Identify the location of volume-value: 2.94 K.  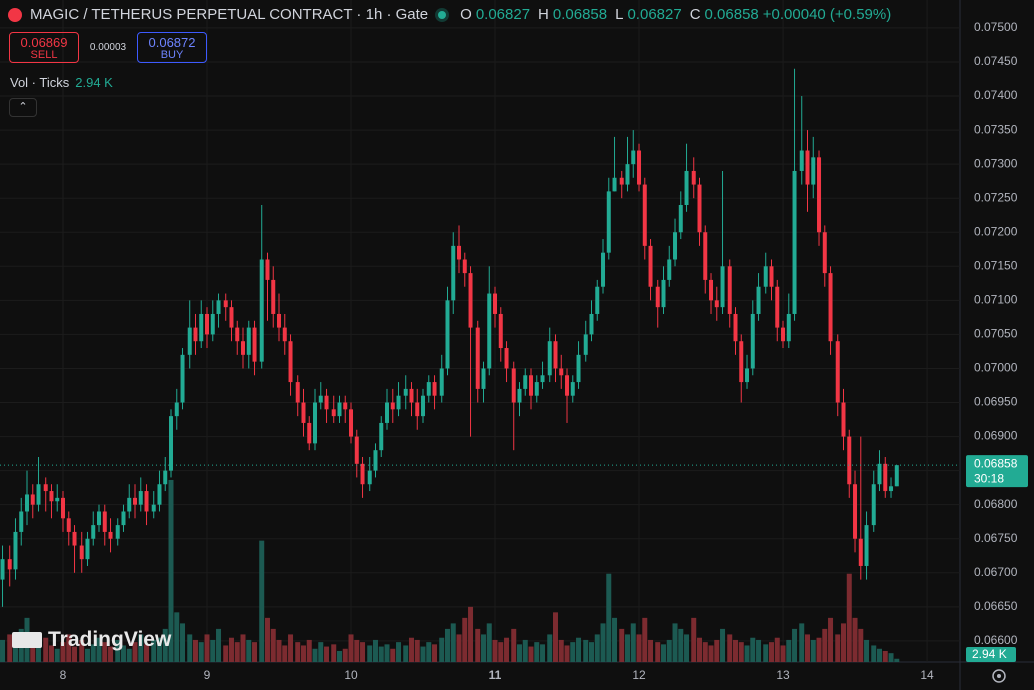
(94, 82).